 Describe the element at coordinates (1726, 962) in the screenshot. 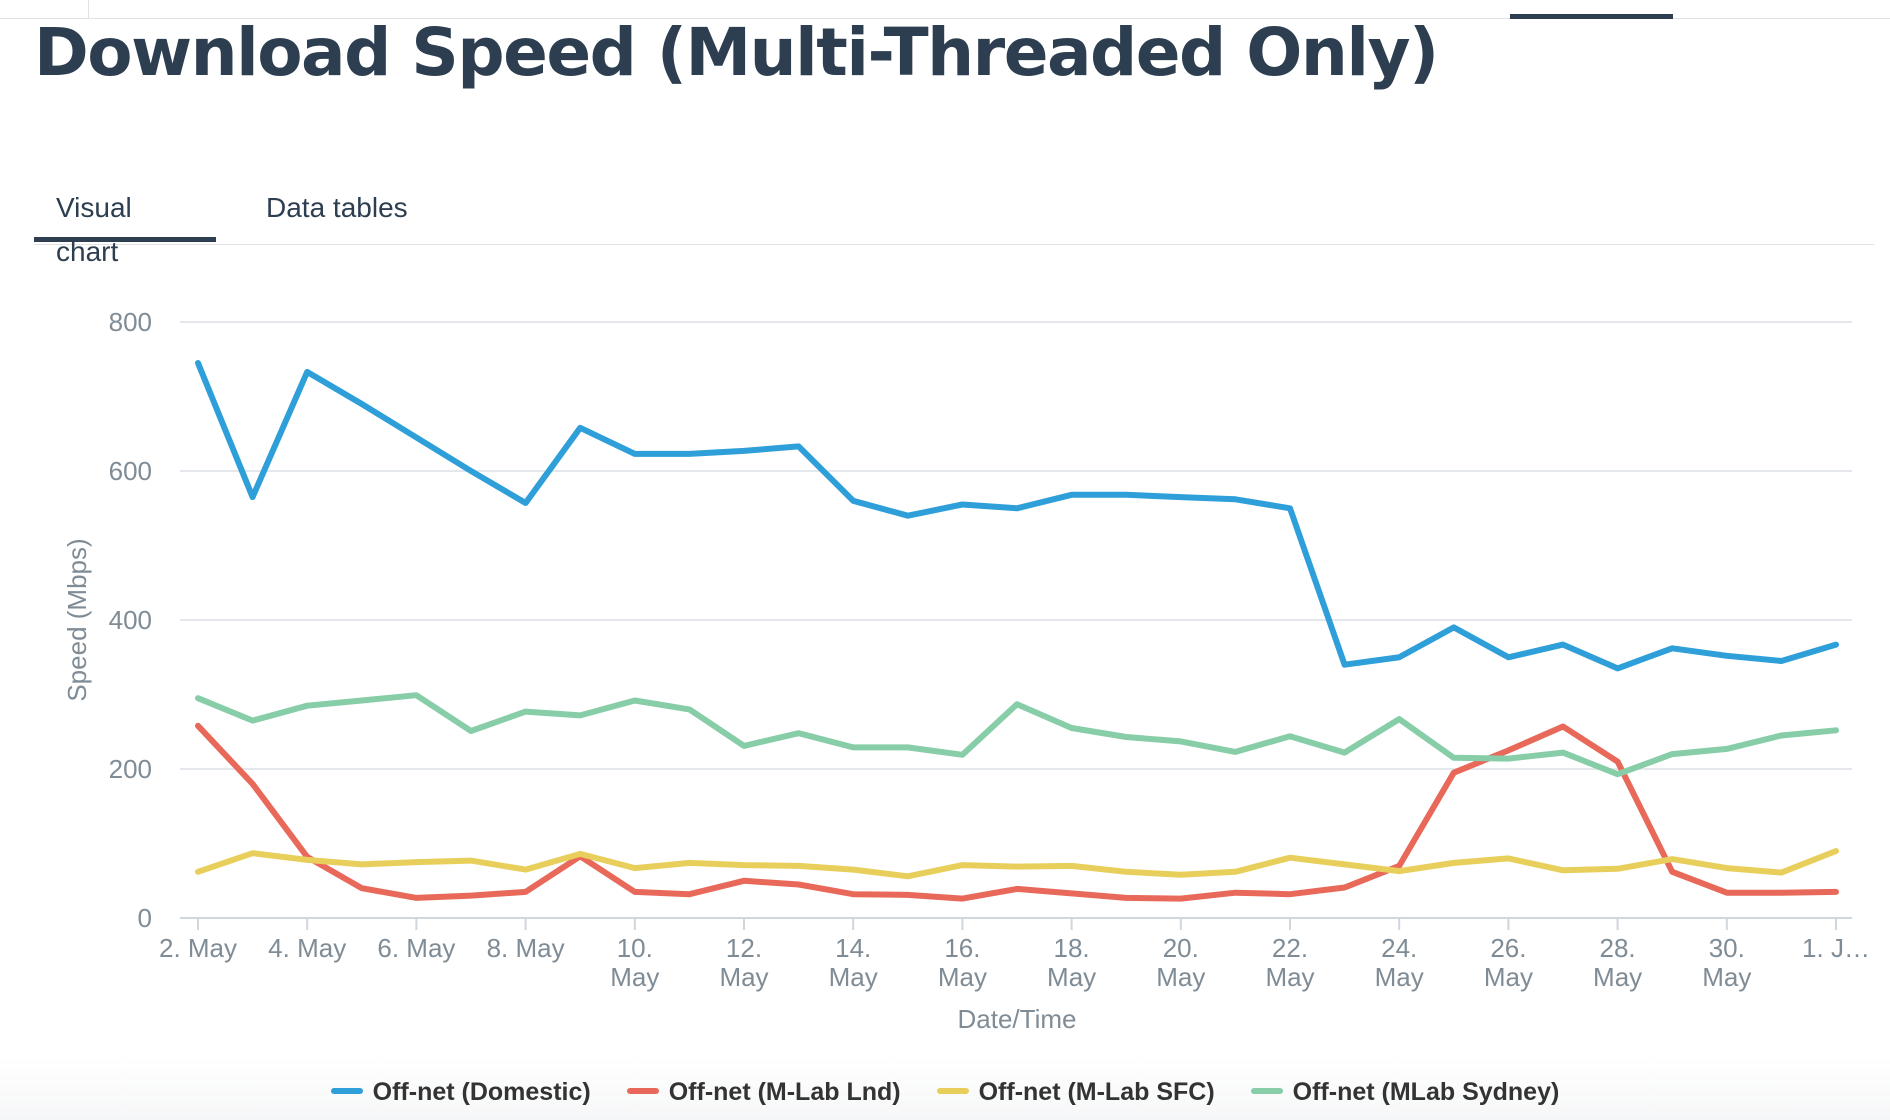

I see `x-tick-label: 30. May` at that location.